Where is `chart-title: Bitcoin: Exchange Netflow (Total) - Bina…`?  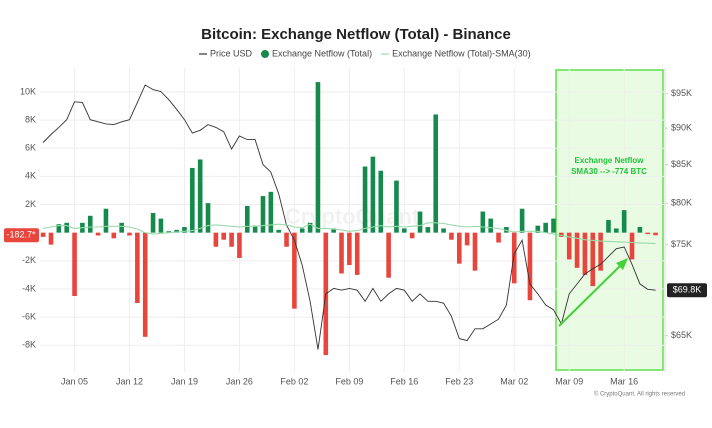
chart-title: Bitcoin: Exchange Netflow (Total) - Bina… is located at coordinates (356, 34).